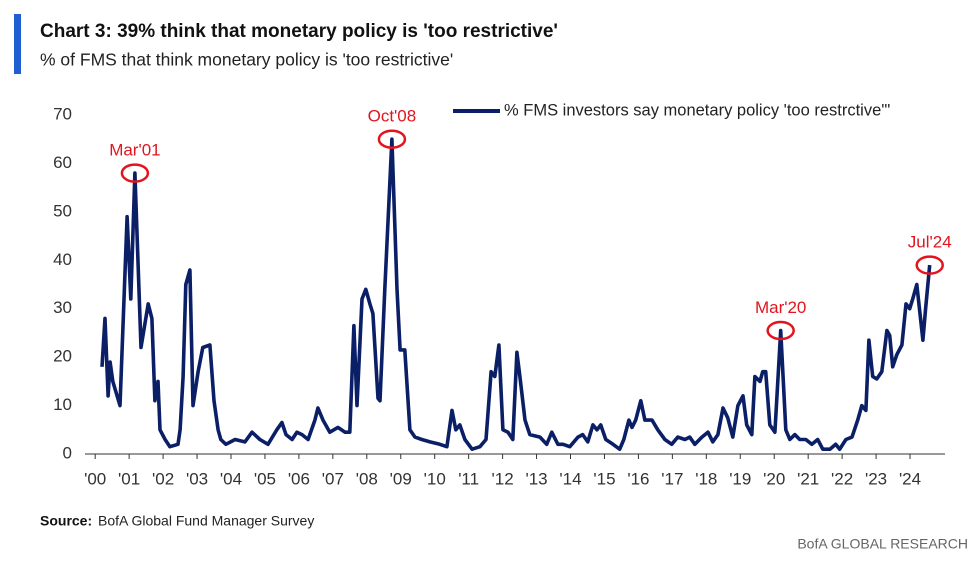 The width and height of the screenshot is (975, 568). I want to click on x-tick-label: '13, so click(536, 478).